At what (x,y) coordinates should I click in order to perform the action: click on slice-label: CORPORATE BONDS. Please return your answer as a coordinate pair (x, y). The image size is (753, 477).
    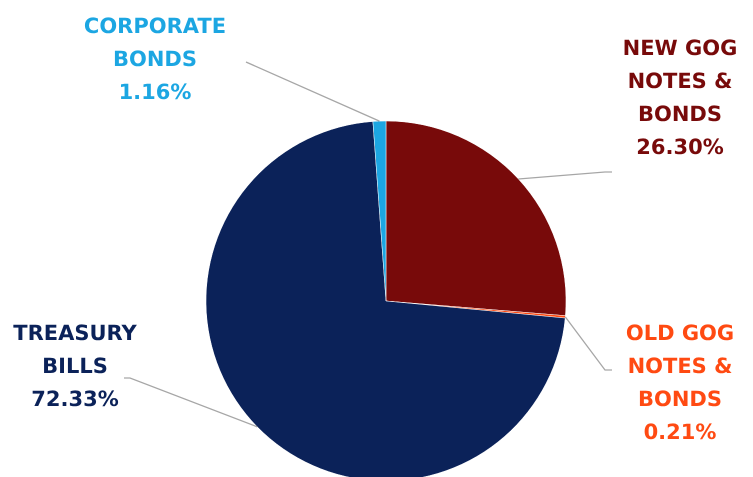
    Looking at the image, I should click on (155, 42).